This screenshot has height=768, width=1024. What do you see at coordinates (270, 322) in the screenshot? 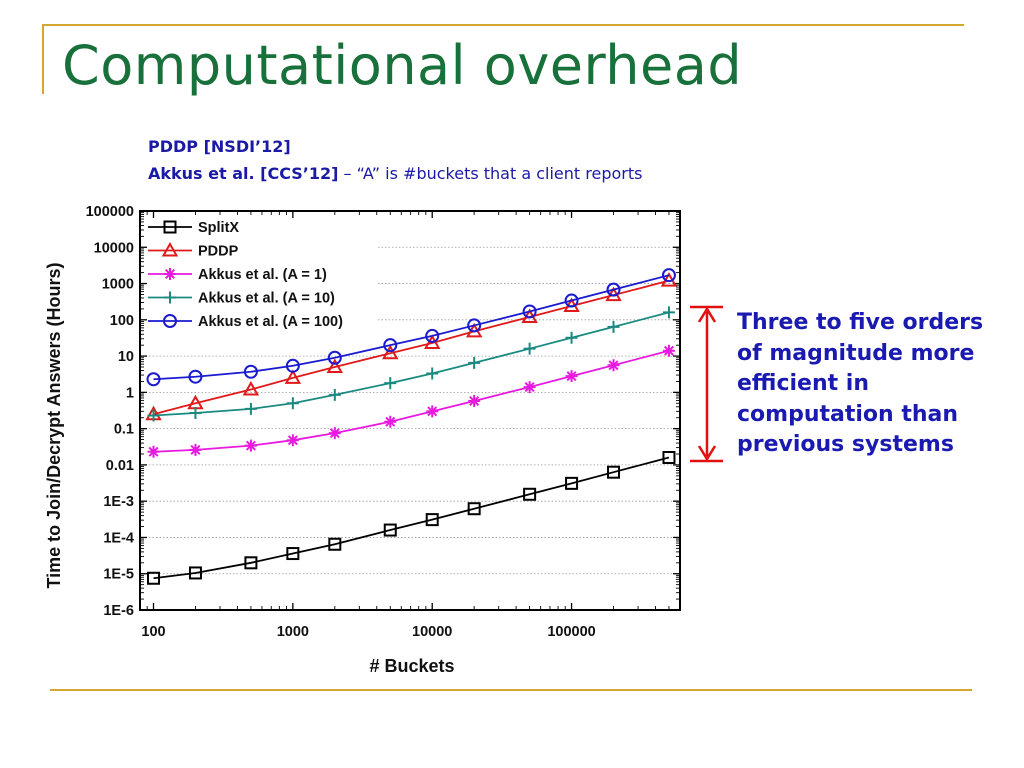
I see `legend-label: Akkus et al. (A = 100)` at bounding box center [270, 322].